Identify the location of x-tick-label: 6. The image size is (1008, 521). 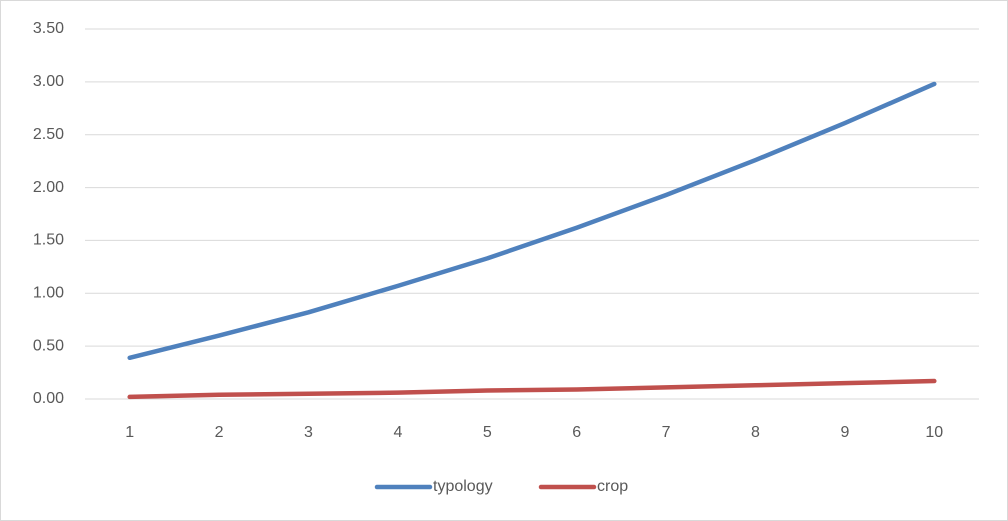
(576, 432).